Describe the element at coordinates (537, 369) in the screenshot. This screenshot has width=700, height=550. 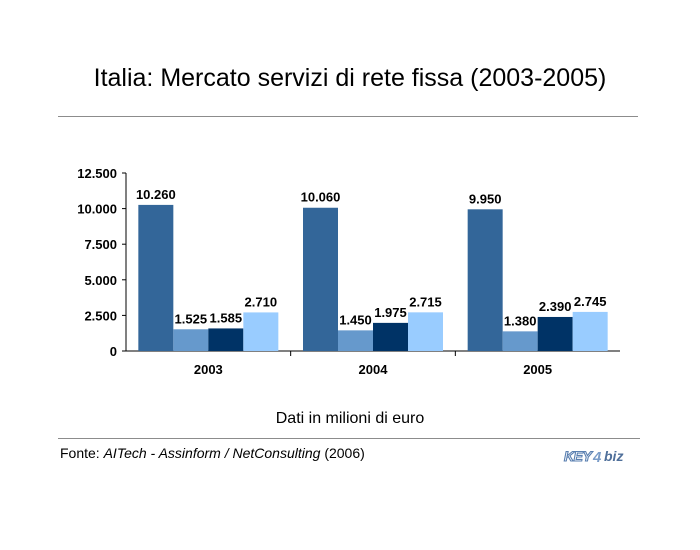
I see `x-tick-label: 2005` at that location.